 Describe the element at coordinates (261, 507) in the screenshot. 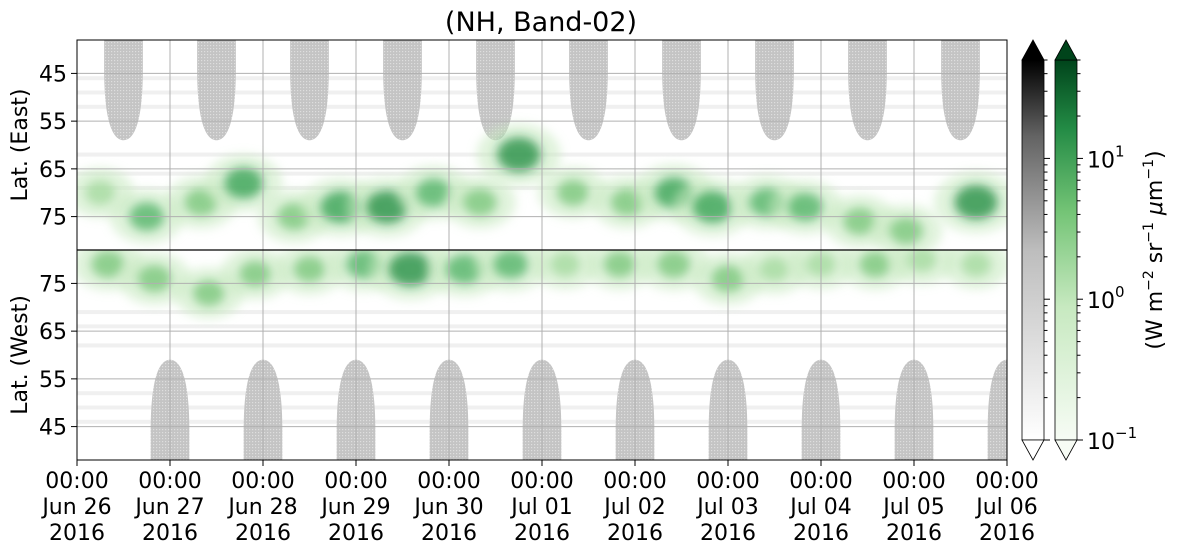

I see `x-tick-label: 00:00 Jun 28 2016` at that location.